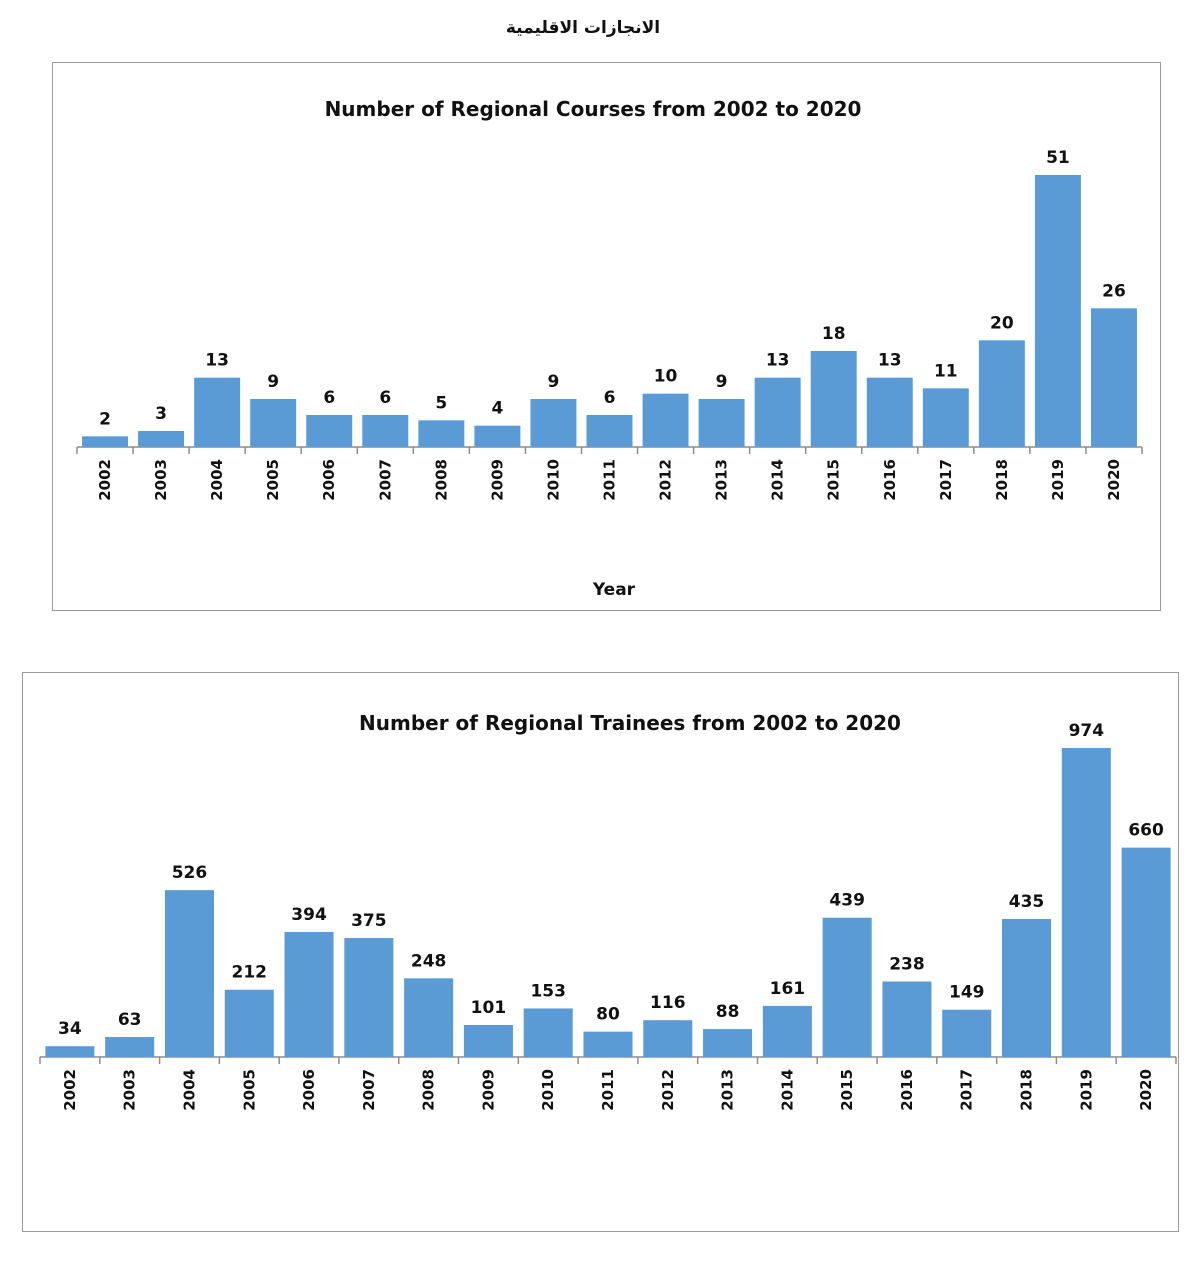  What do you see at coordinates (1058, 158) in the screenshot?
I see `data-label: 51` at bounding box center [1058, 158].